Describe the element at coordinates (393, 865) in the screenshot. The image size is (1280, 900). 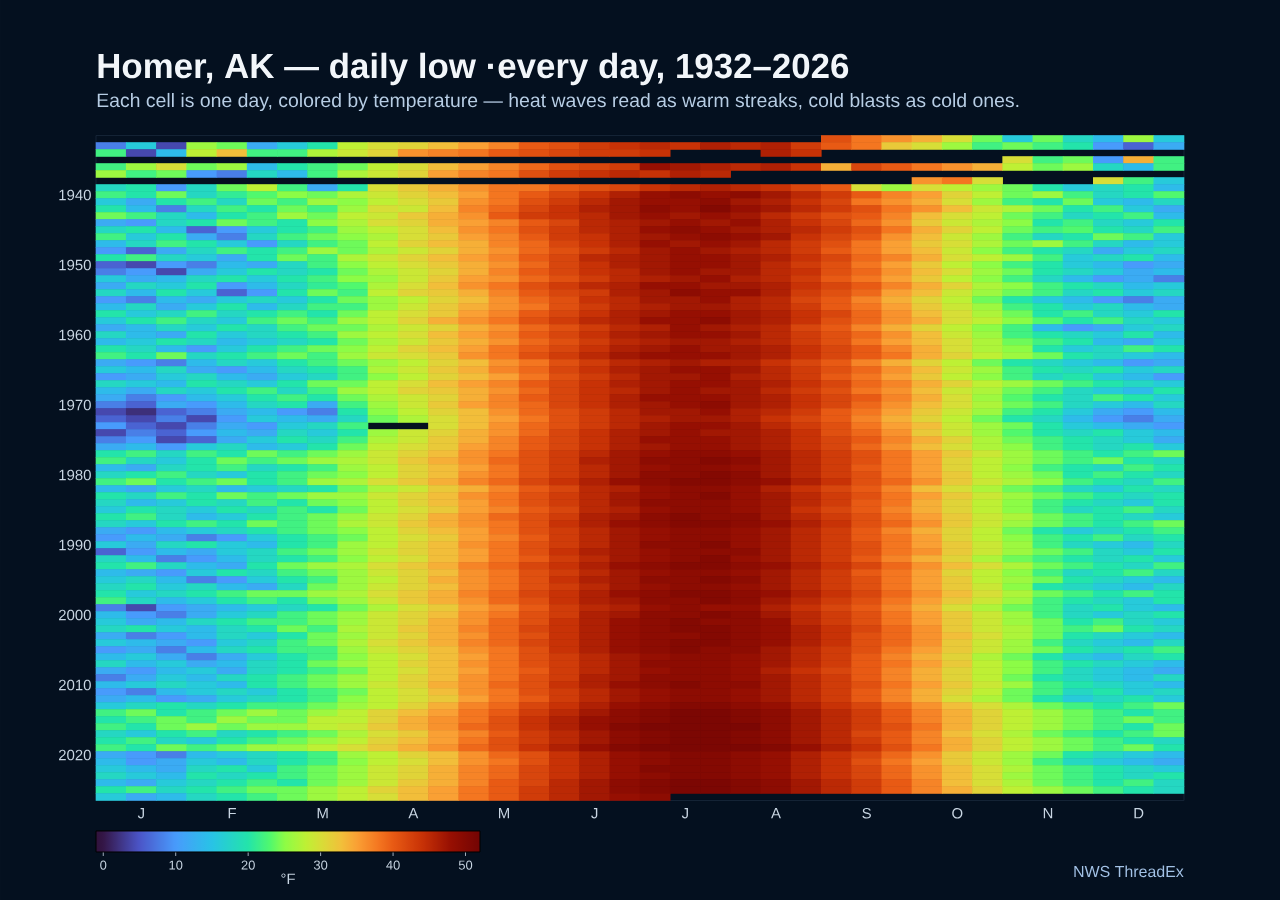
I see `color-bar-label: 40` at that location.